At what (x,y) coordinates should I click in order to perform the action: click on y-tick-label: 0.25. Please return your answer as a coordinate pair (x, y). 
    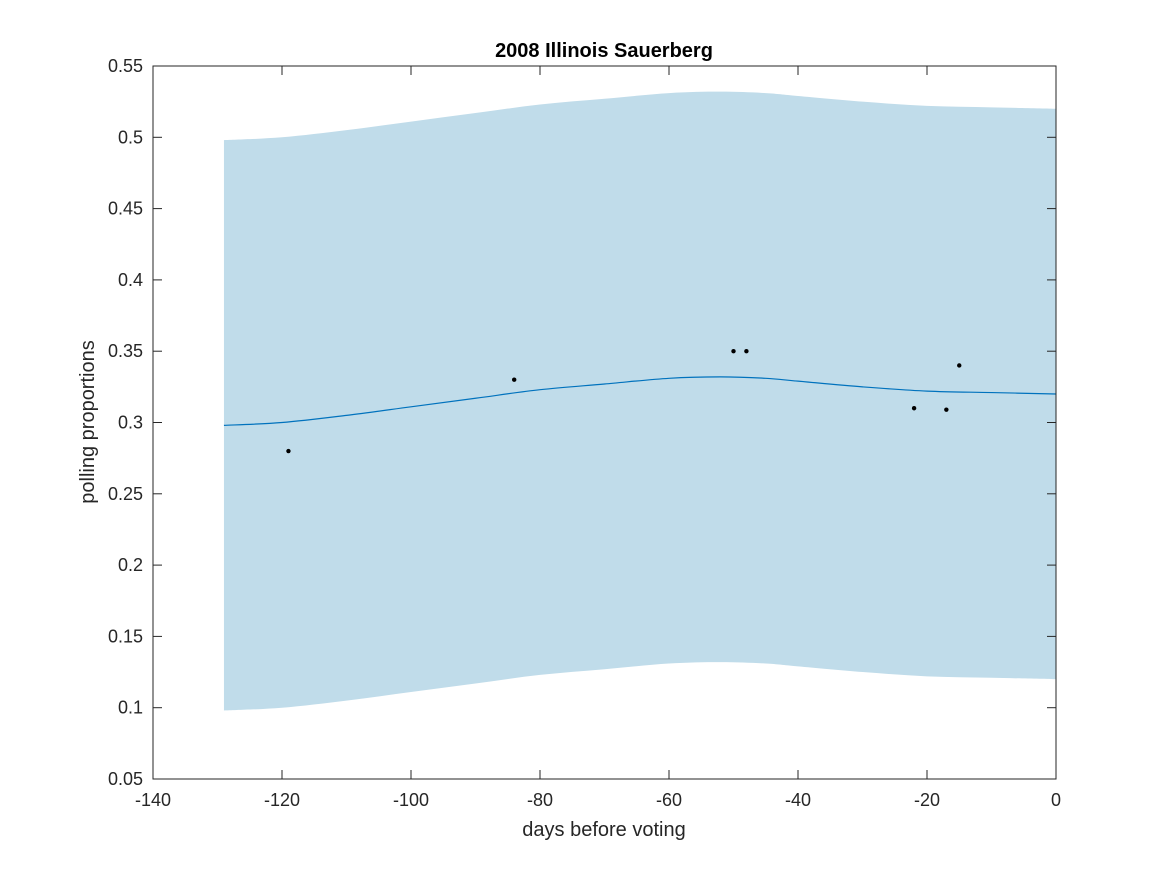
    Looking at the image, I should click on (125, 494).